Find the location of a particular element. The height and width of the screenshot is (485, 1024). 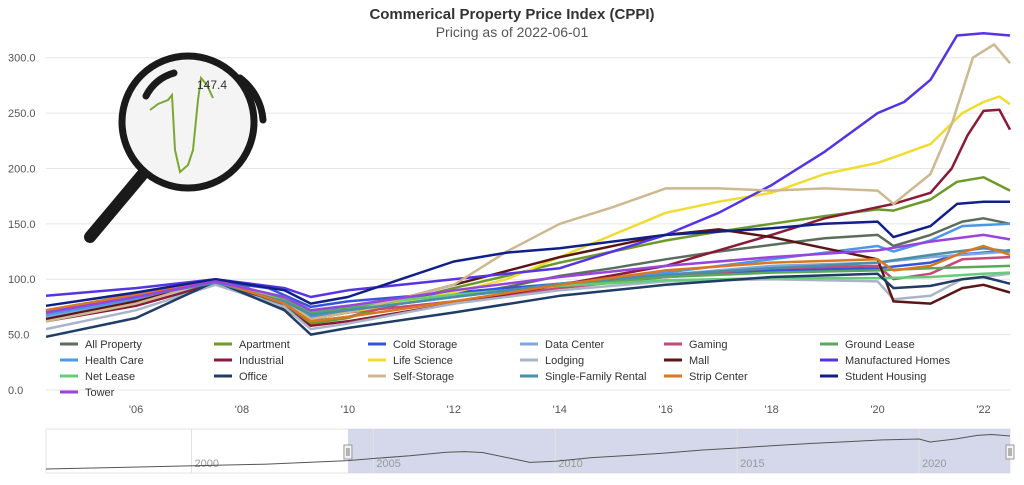

legend-item: Ground Lease is located at coordinates (867, 345).